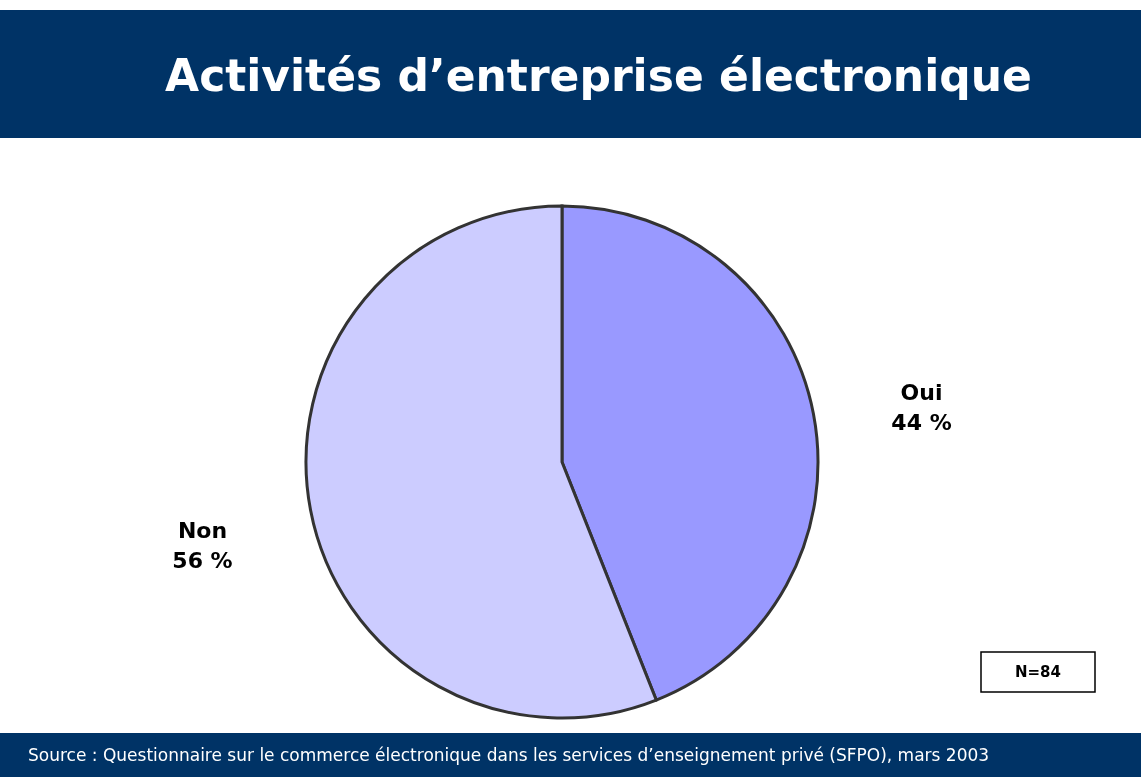 This screenshot has width=1141, height=777. What do you see at coordinates (509, 755) in the screenshot?
I see `source-note: Source : Questionnaire sur le commerce électronique dans les services d’enseignement privé (SFPO), mars 2003` at bounding box center [509, 755].